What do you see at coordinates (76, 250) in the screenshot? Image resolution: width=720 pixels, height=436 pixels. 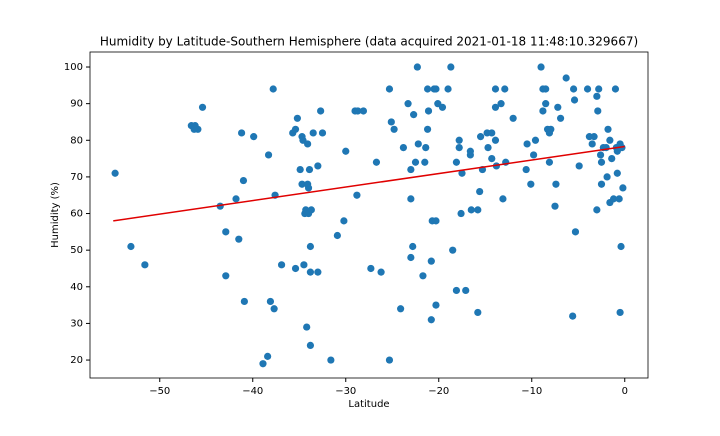 I see `y-tick-label: 50` at bounding box center [76, 250].